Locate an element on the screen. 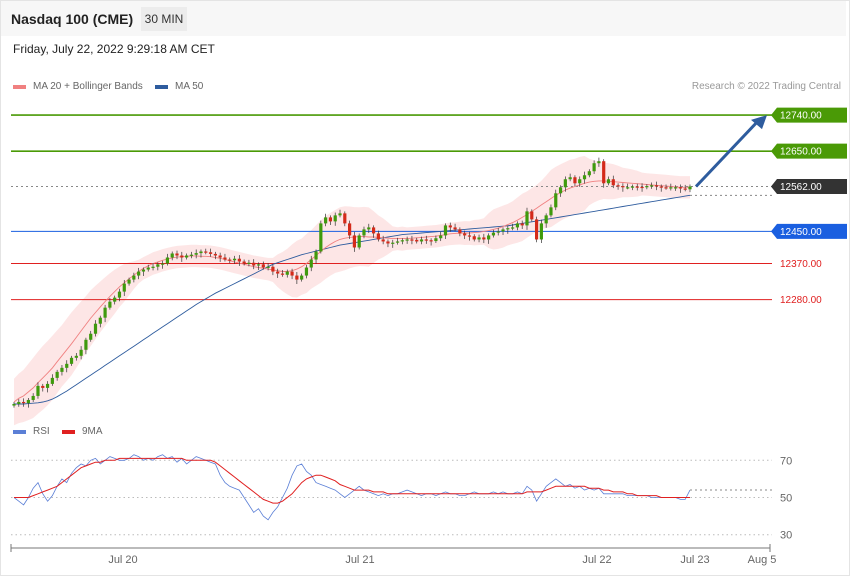 The width and height of the screenshot is (850, 576). rsi-tick-50: 50 is located at coordinates (786, 499).